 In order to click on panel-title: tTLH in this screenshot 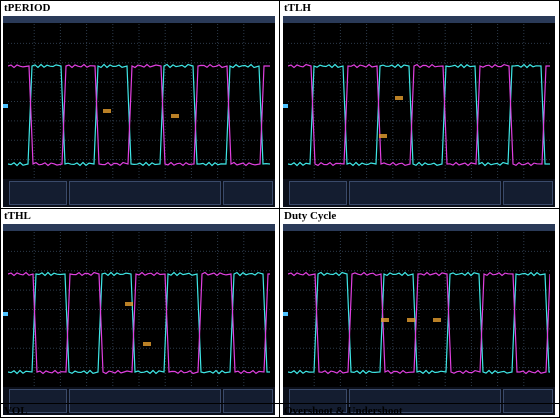, I will do `click(297, 8)`.